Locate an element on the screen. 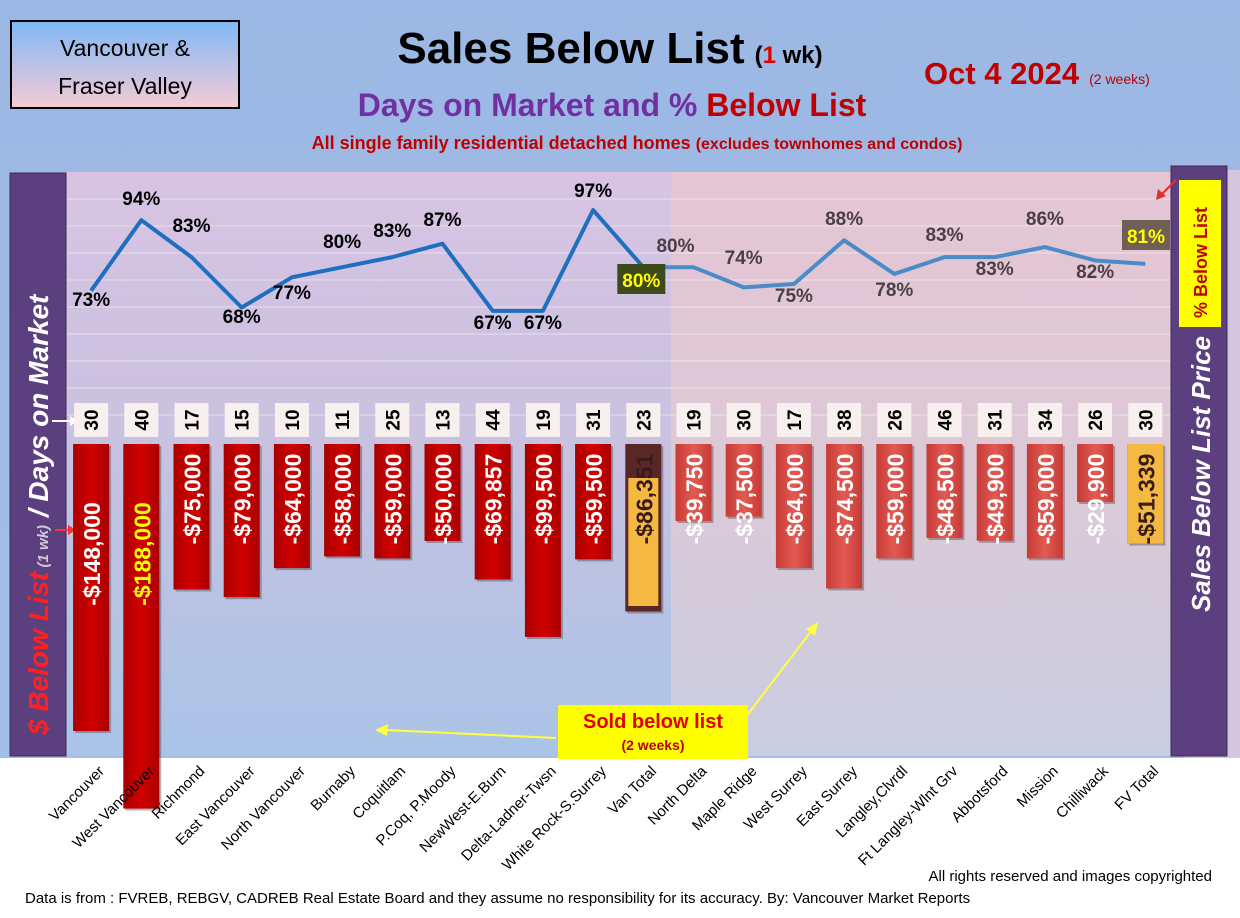 The height and width of the screenshot is (918, 1240). dom-value-label: 46 is located at coordinates (946, 419).